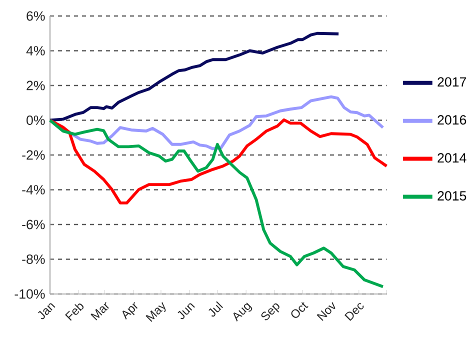  Describe the element at coordinates (242, 312) in the screenshot. I see `x-tick-label: Aug` at that location.